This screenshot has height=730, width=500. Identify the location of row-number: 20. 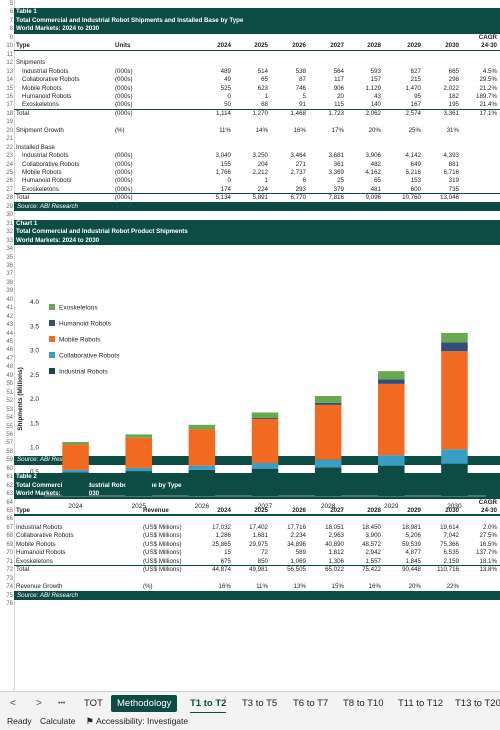
(9, 130).